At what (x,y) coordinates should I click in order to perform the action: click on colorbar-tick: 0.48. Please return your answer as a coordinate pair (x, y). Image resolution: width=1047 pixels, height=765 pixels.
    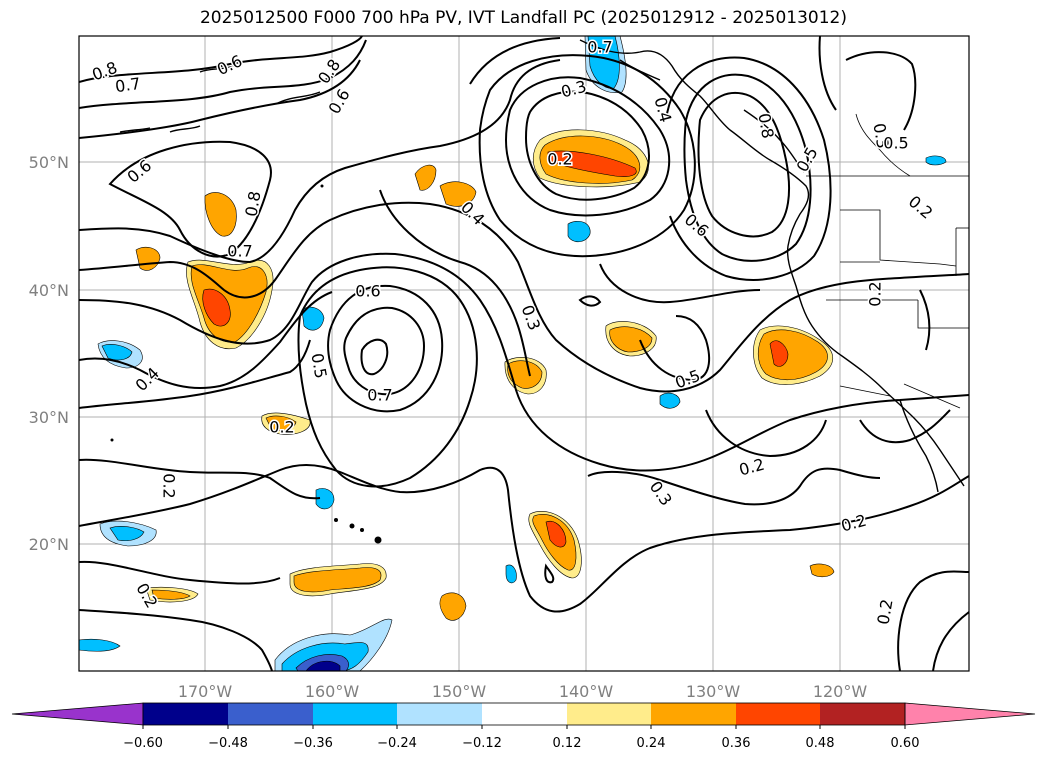
    Looking at the image, I should click on (820, 743).